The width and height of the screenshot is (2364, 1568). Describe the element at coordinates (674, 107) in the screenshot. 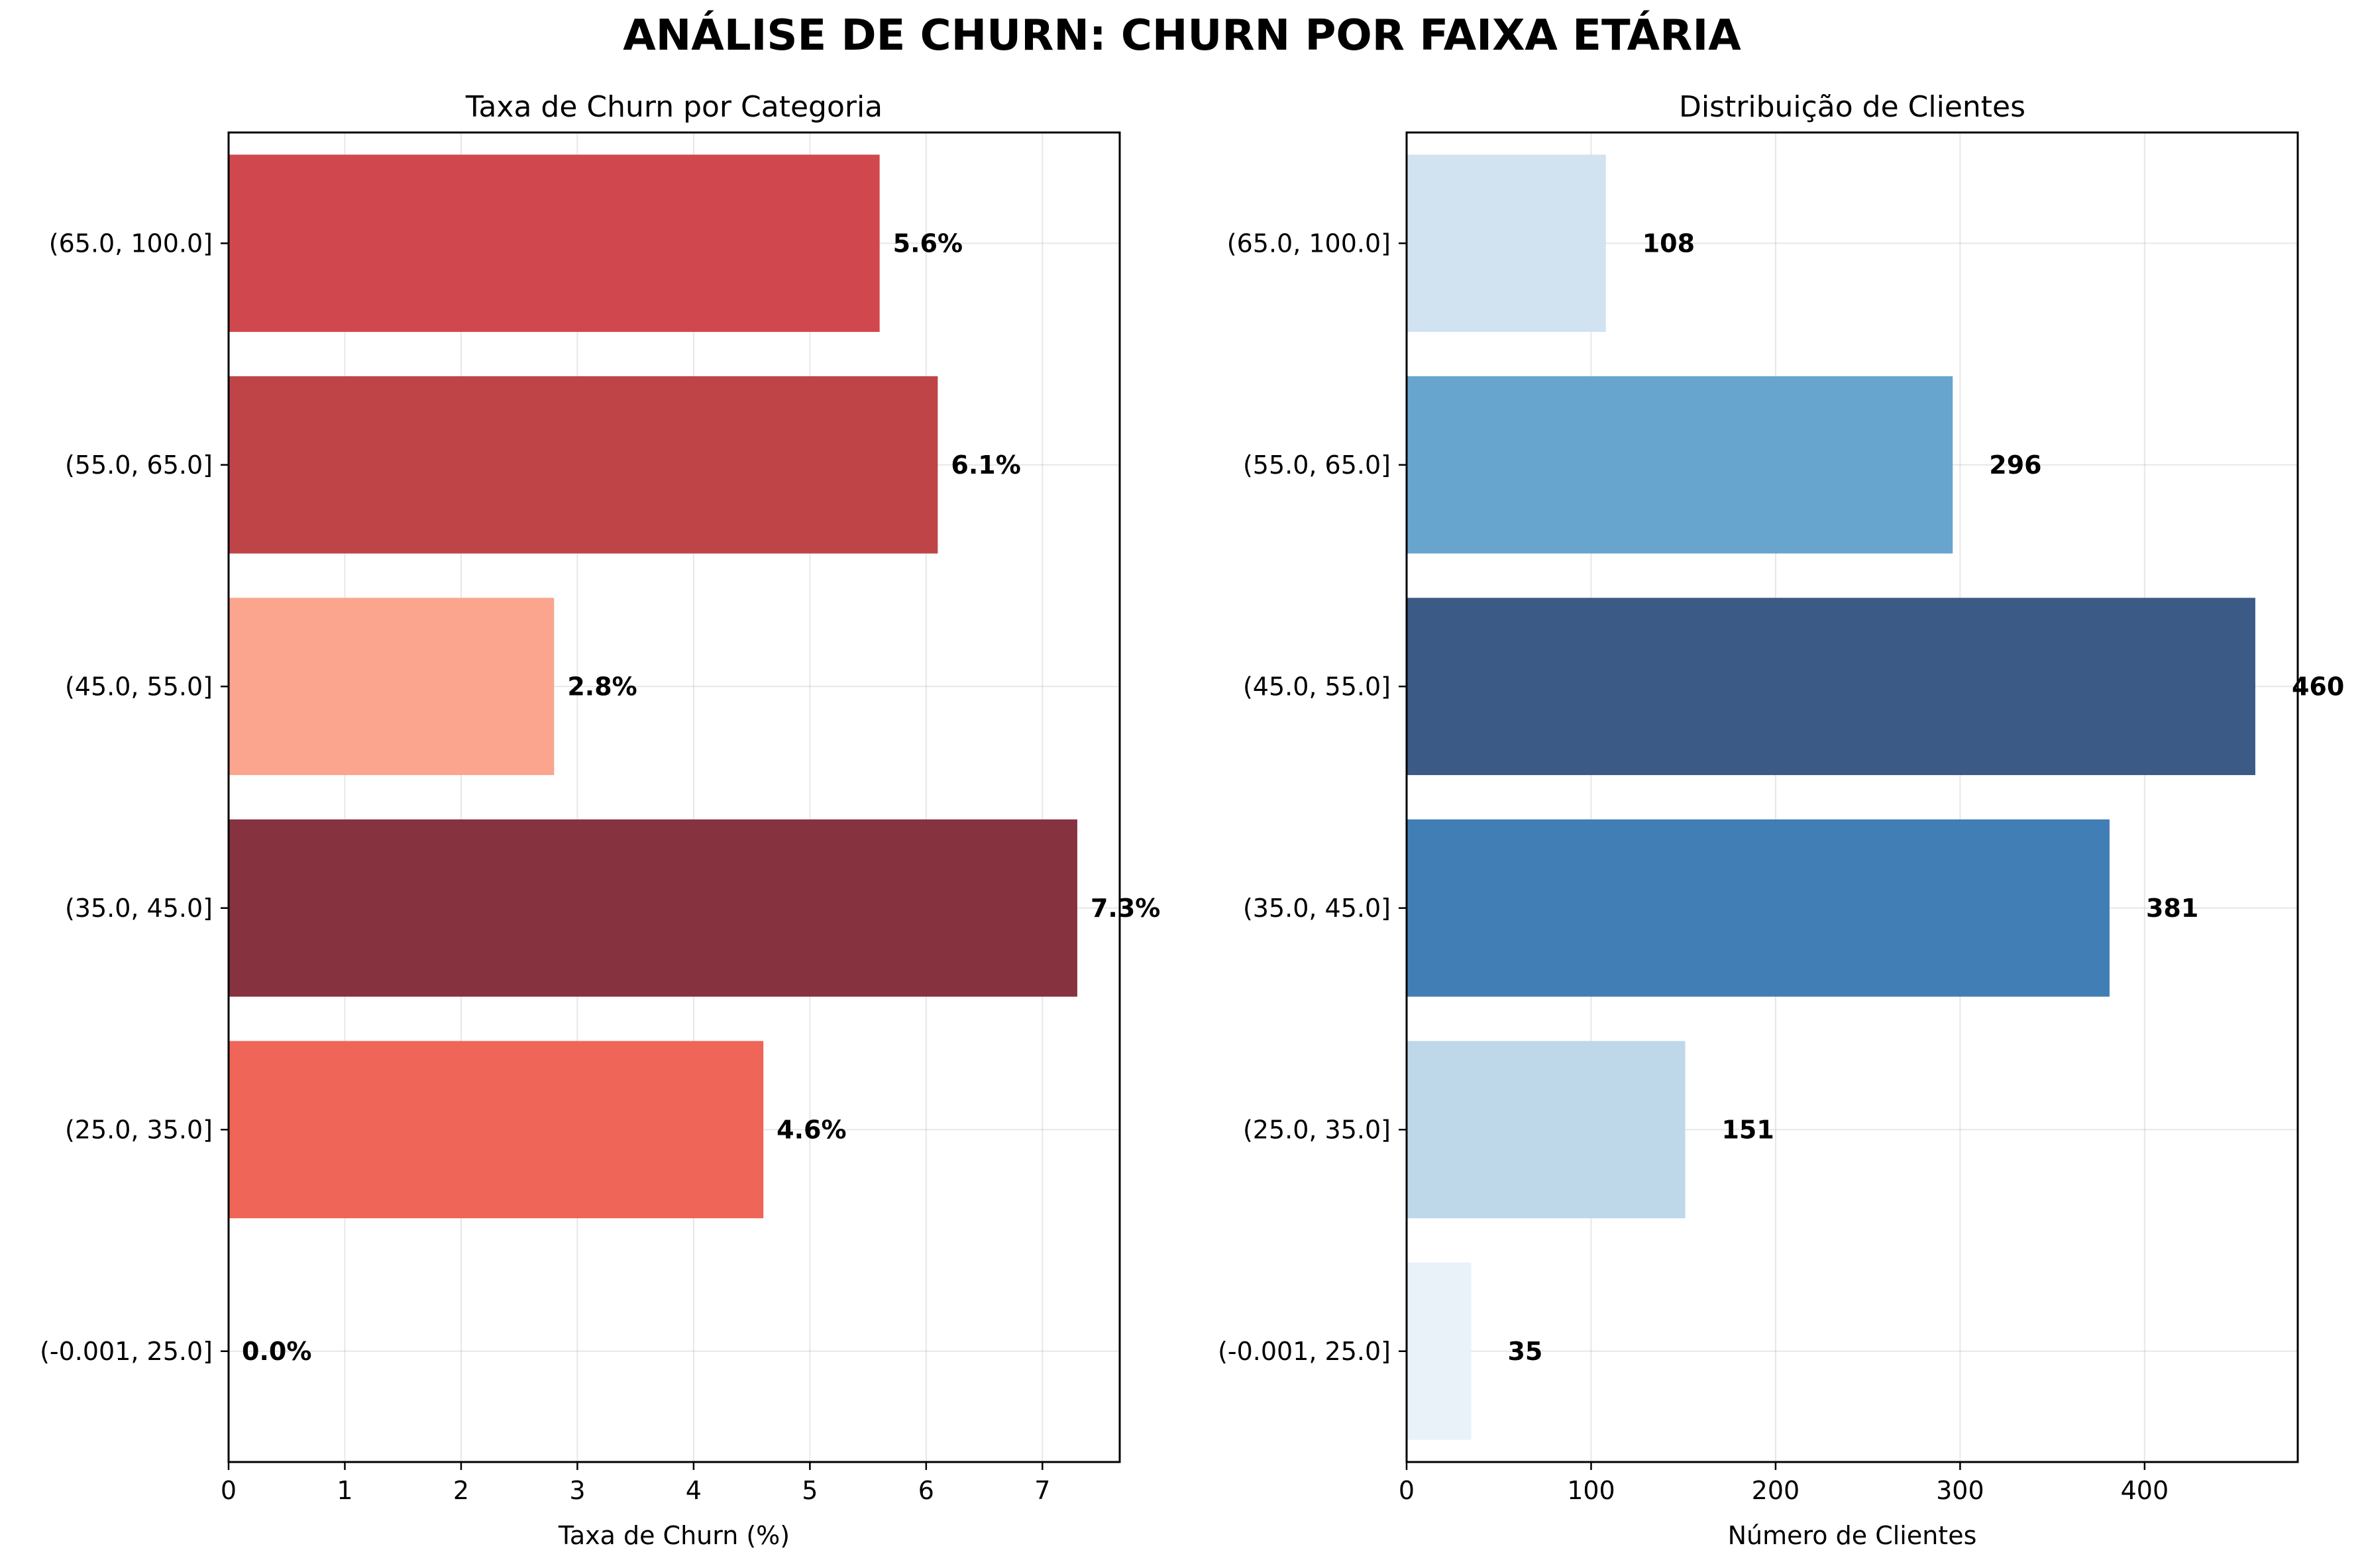

I see `chart-title: Taxa de Churn por Categoria` at that location.